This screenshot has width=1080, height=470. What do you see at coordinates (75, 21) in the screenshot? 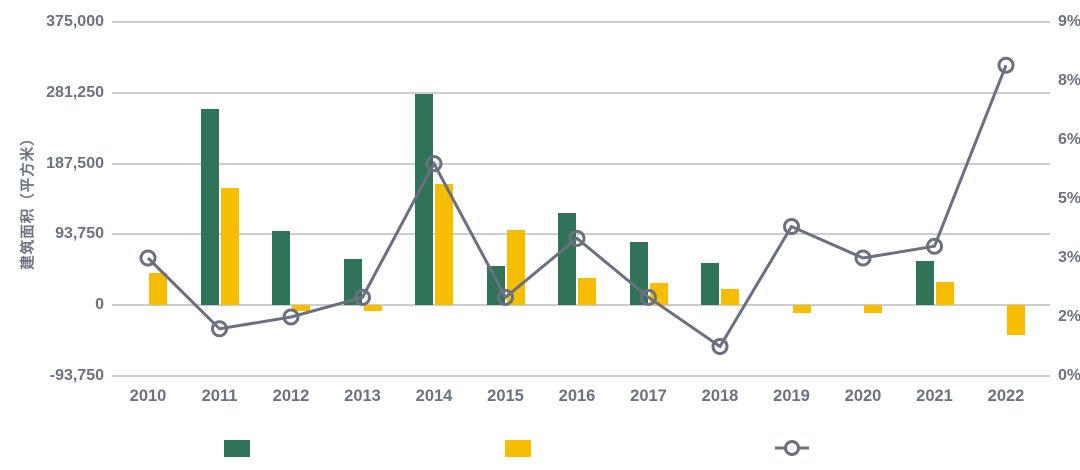
I see `left-axis-tick-label: 375,000` at bounding box center [75, 21].